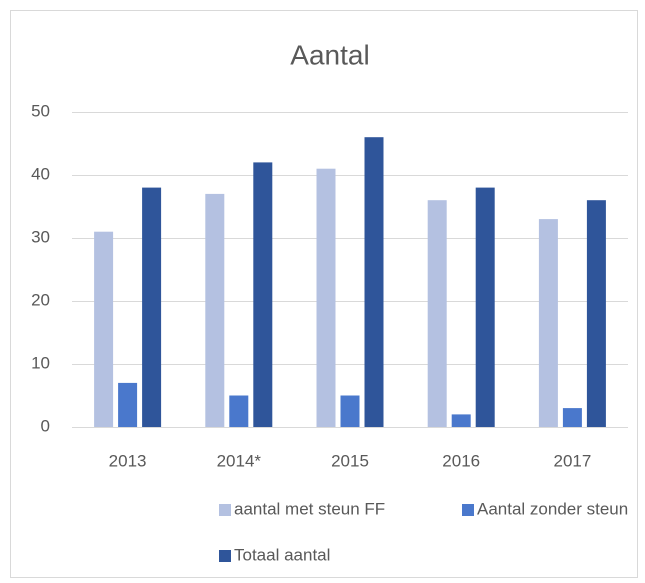  I want to click on x-tick-label: 2016, so click(461, 460).